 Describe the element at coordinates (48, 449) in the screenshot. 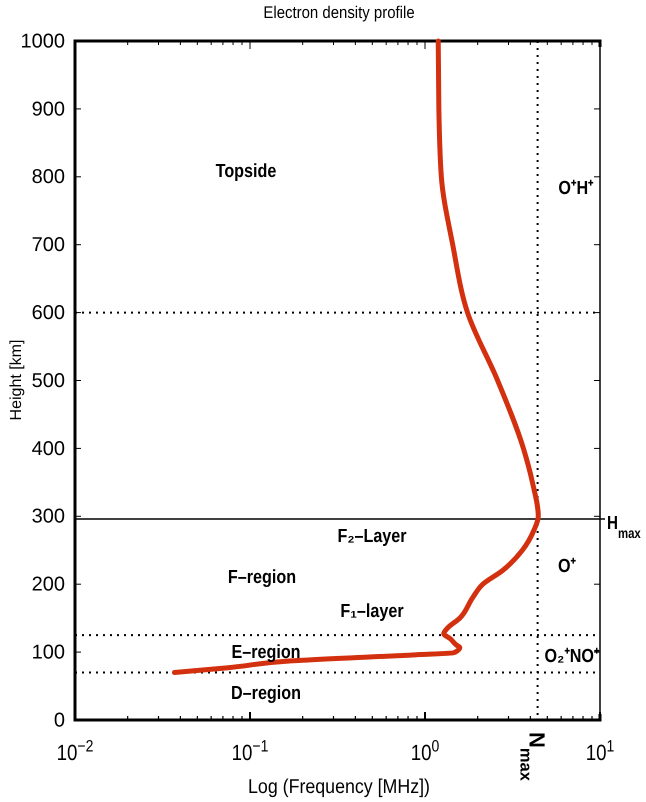

I see `y-tick-label: 400` at that location.